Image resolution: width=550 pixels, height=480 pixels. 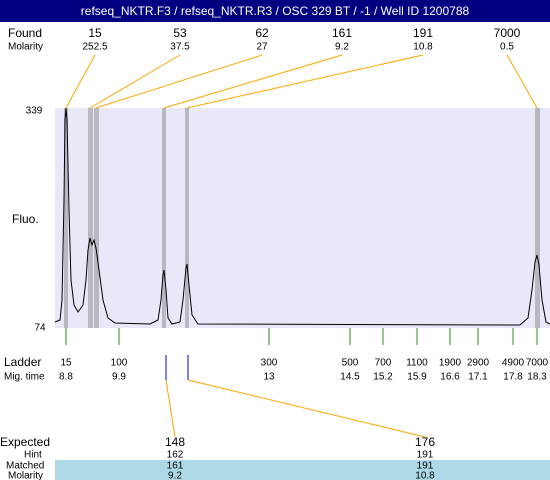 What do you see at coordinates (95, 33) in the screenshot?
I see `found-size: 15` at bounding box center [95, 33].